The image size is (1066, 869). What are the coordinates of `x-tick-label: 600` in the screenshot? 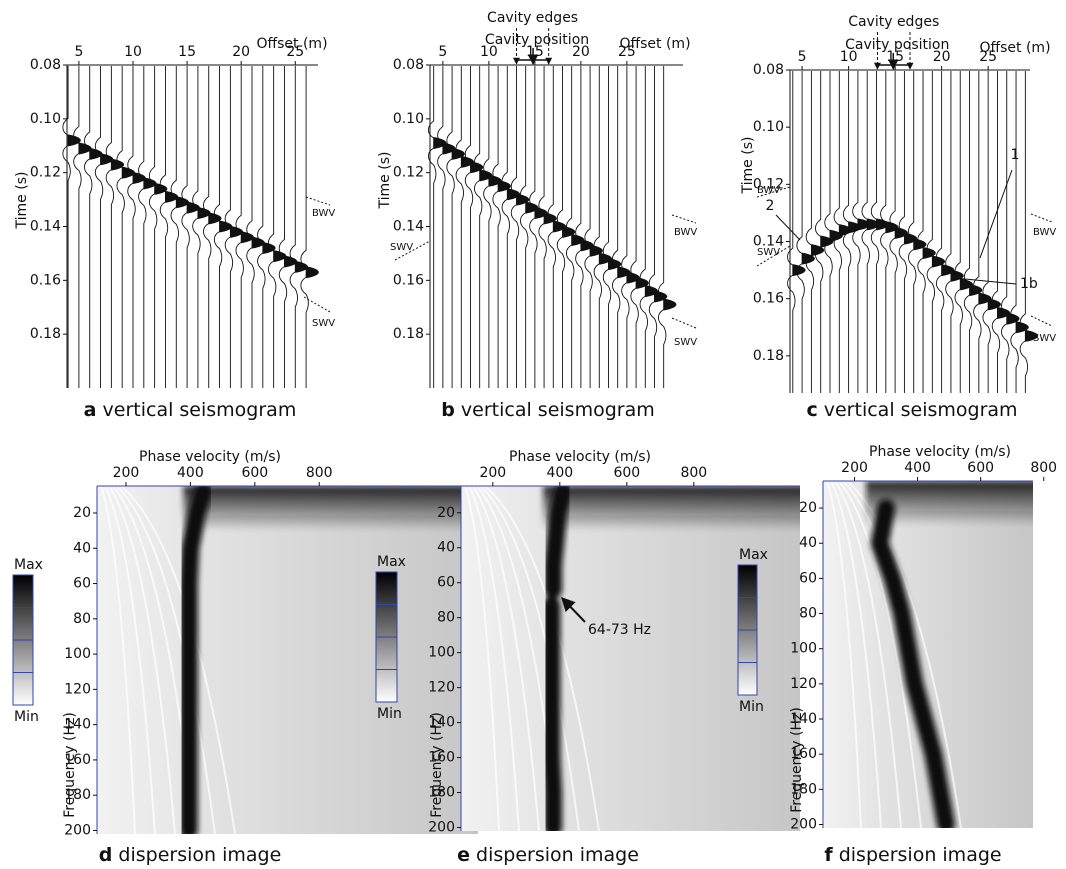 It's located at (254, 473).